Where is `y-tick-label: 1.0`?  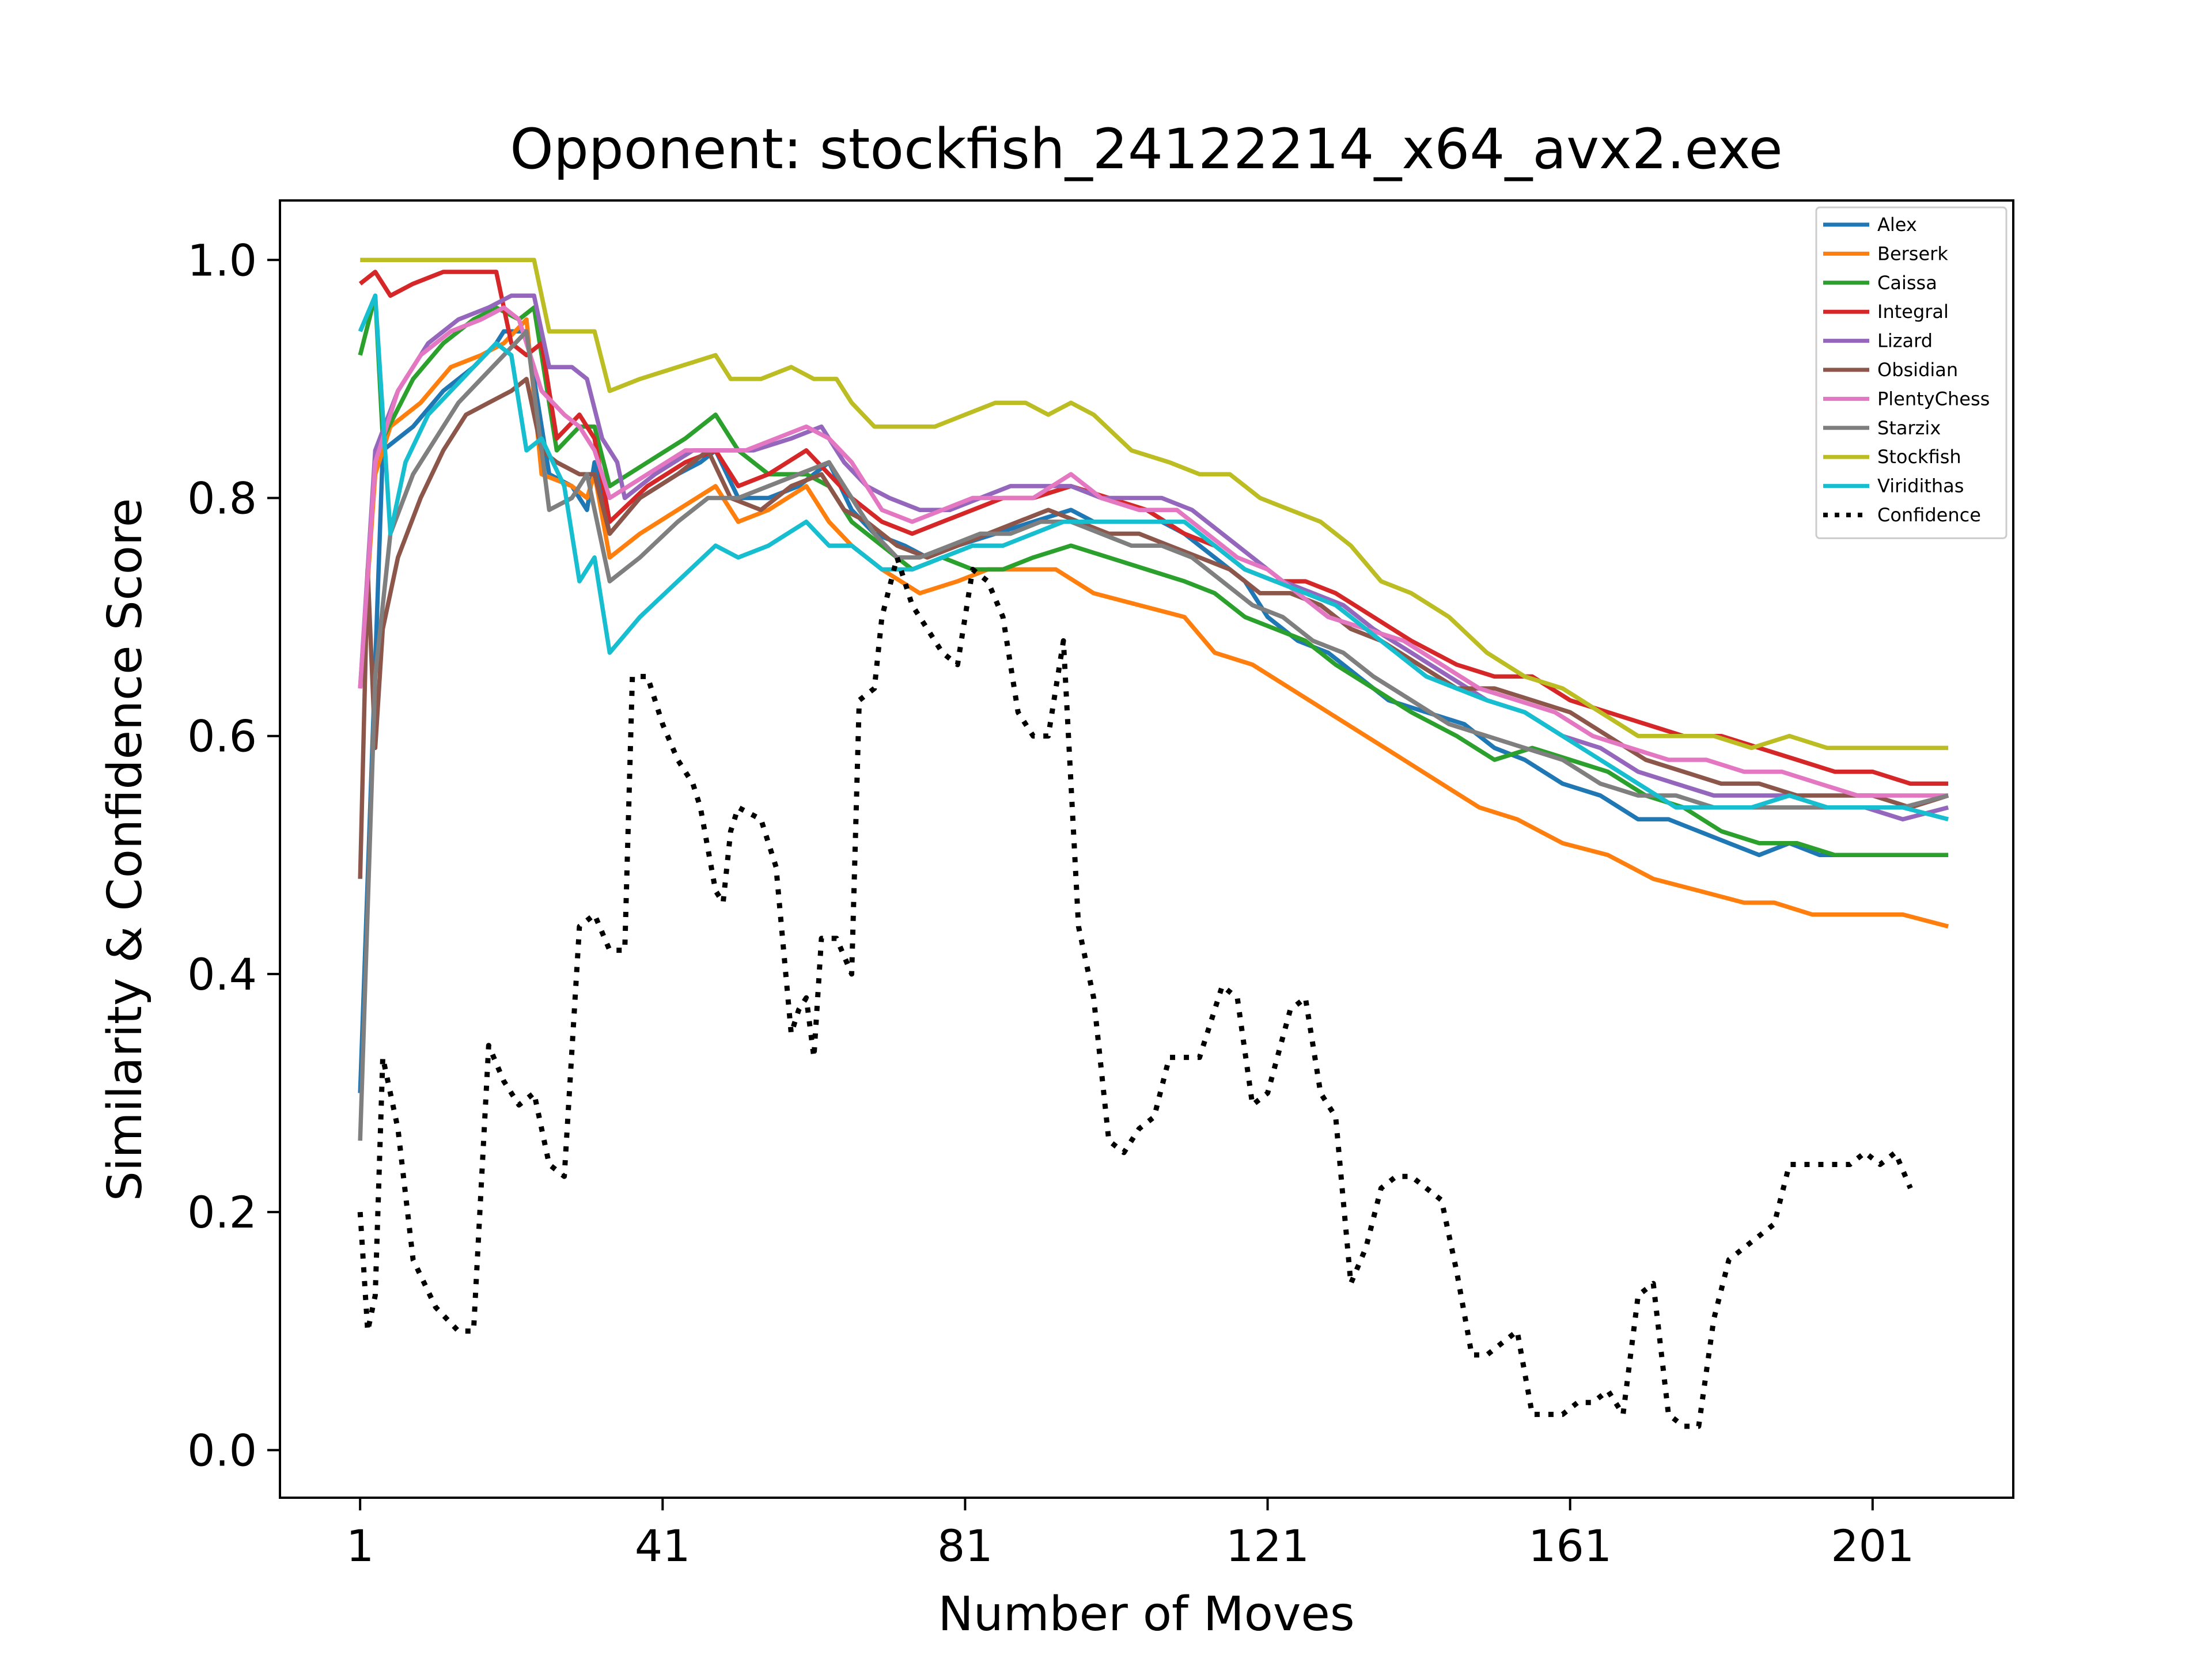 y-tick-label: 1.0 is located at coordinates (222, 260).